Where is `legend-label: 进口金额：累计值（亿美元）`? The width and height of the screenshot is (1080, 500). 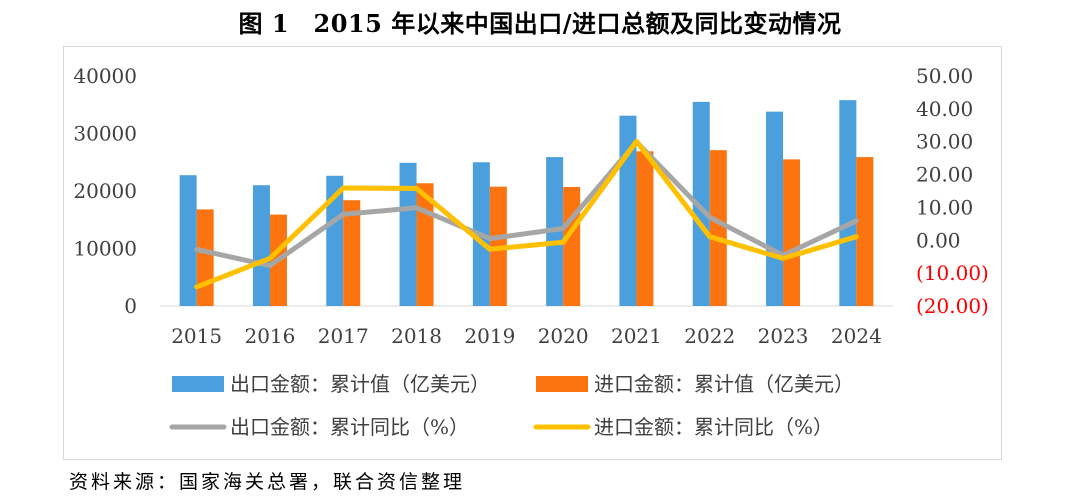 legend-label: 进口金额：累计值（亿美元） is located at coordinates (724, 384).